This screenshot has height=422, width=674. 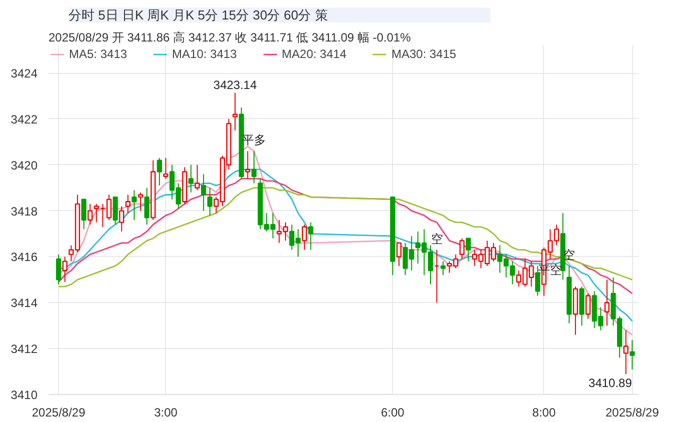 I want to click on legend-label: MA10: 3413, so click(x=204, y=54).